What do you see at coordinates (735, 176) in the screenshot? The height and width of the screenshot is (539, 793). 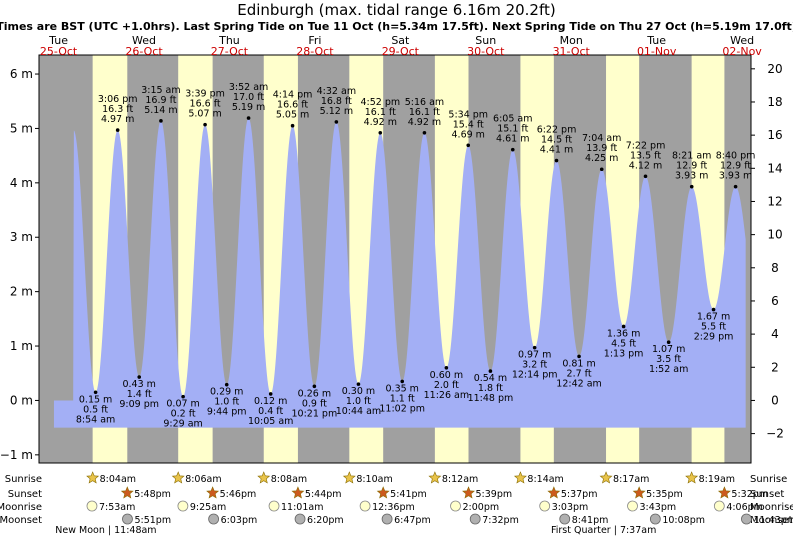 I see `high-tide-label: 3.93 m` at bounding box center [735, 176].